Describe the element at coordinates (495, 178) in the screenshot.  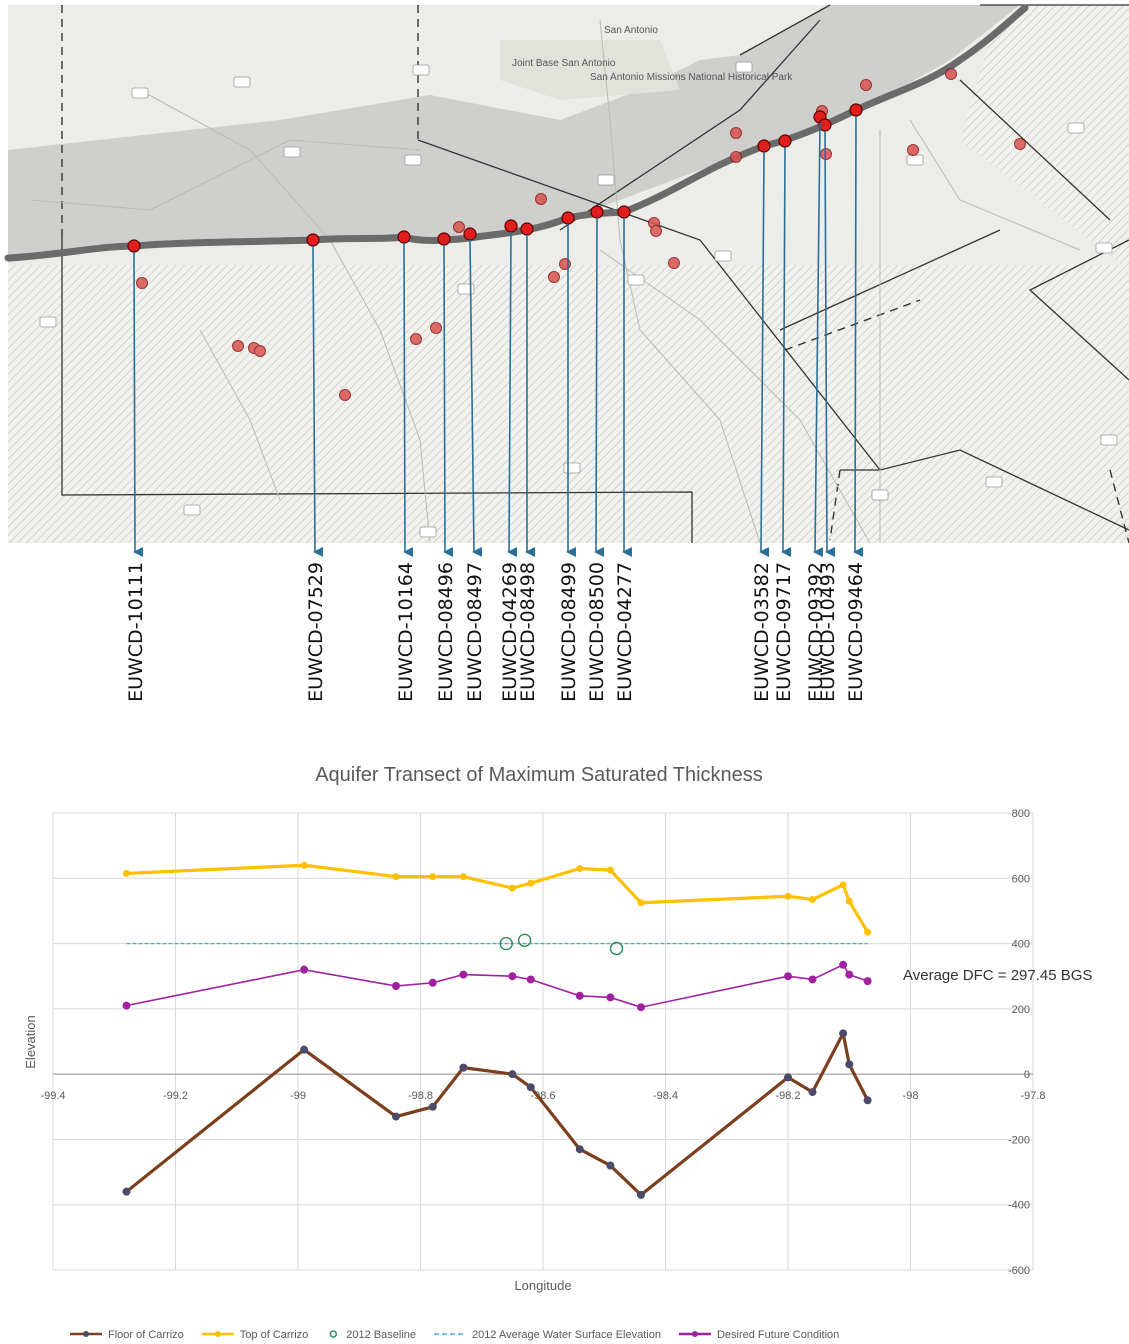
I see `well-markers-transect` at that location.